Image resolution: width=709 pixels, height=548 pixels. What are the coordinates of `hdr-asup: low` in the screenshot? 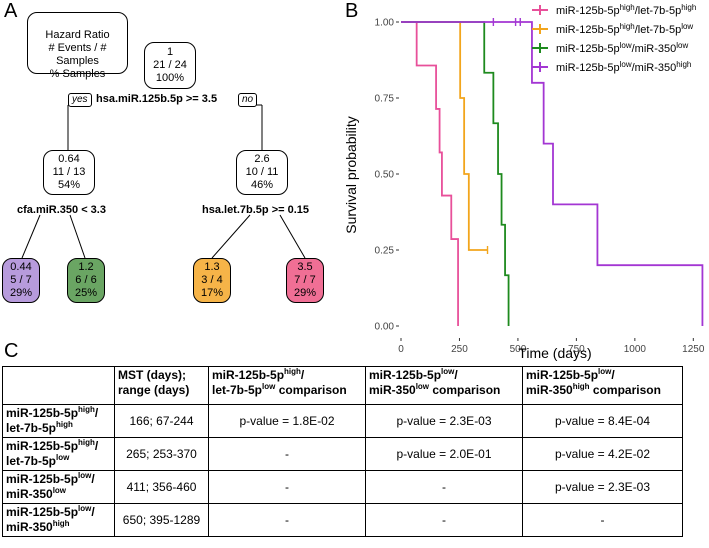 It's located at (605, 371).